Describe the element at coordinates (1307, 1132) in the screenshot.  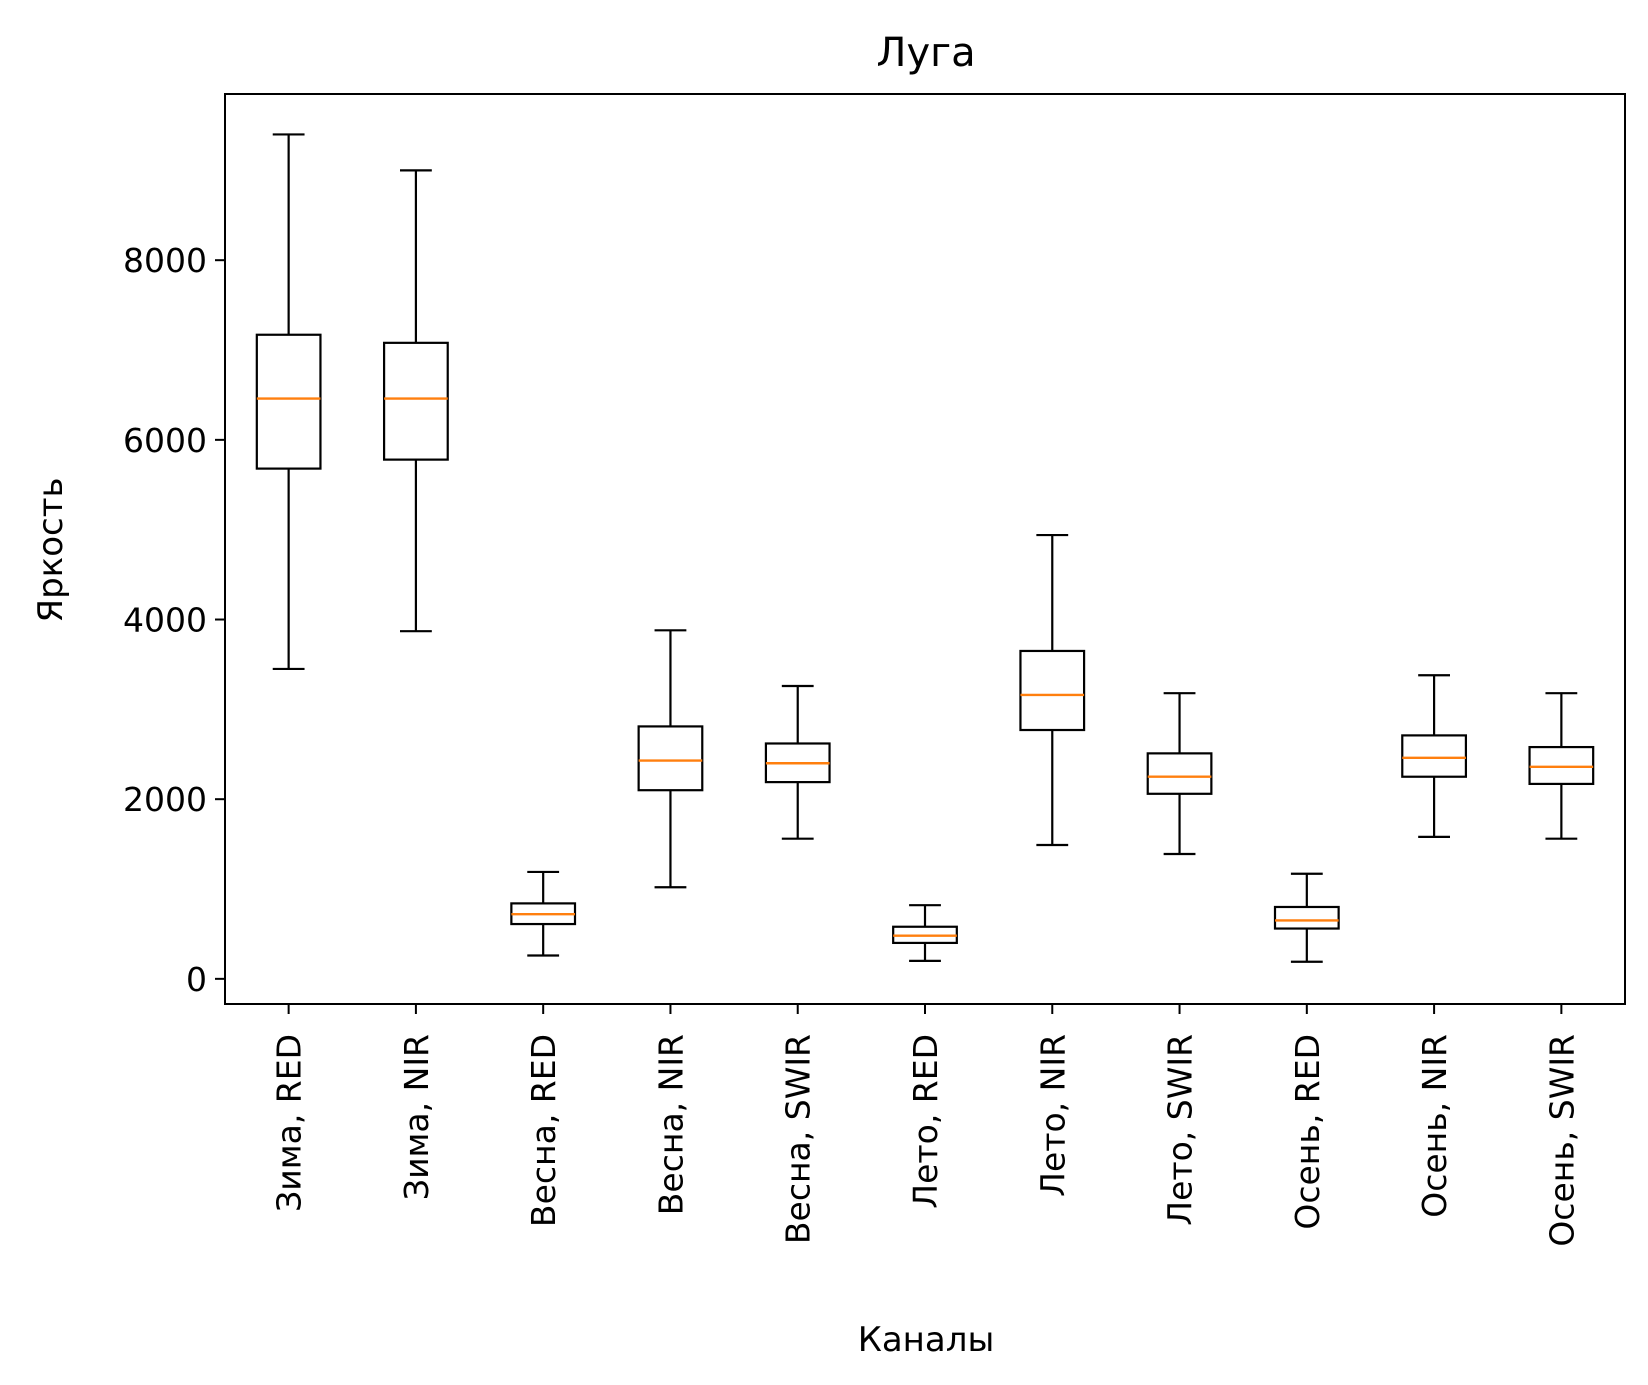
I see `x-tick-label-8: Осень, RED` at that location.